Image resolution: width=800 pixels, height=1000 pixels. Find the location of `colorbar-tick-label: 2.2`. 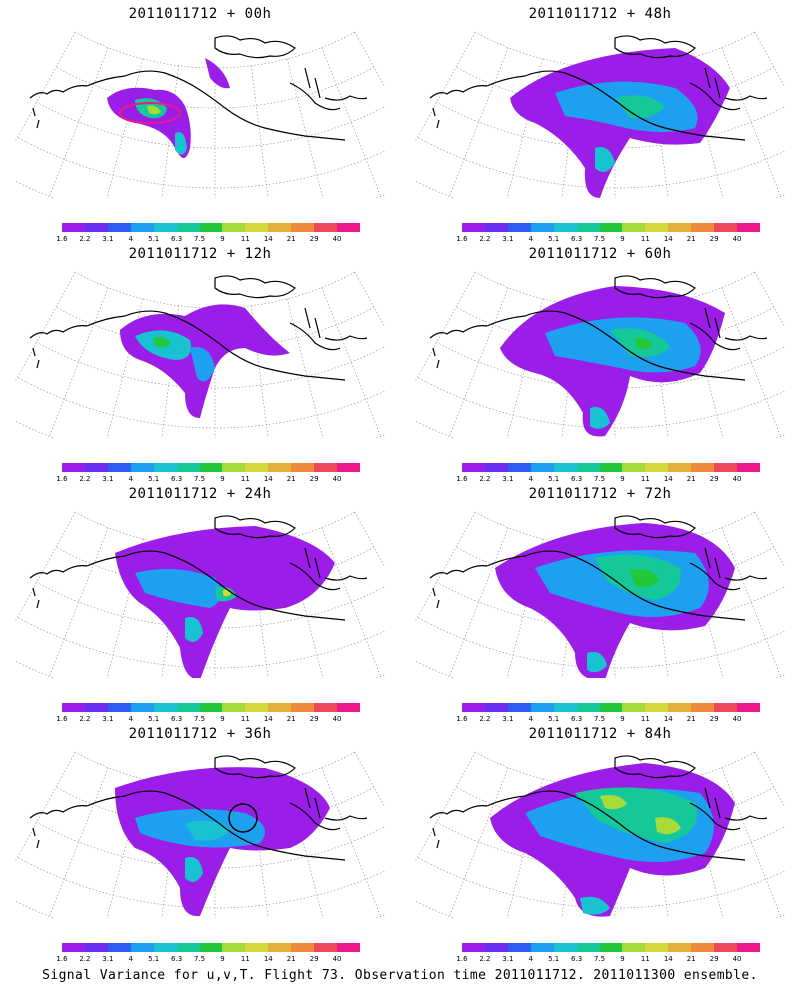

colorbar-tick-label: 2.2 is located at coordinates (85, 719).